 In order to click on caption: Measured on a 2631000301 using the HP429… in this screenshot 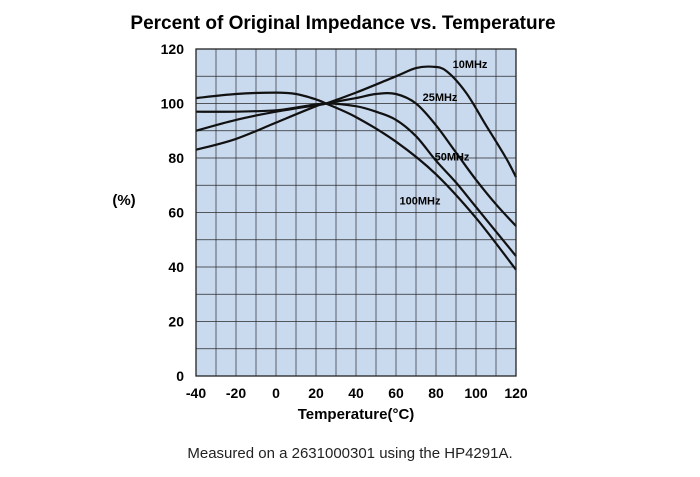, I will do `click(350, 453)`.